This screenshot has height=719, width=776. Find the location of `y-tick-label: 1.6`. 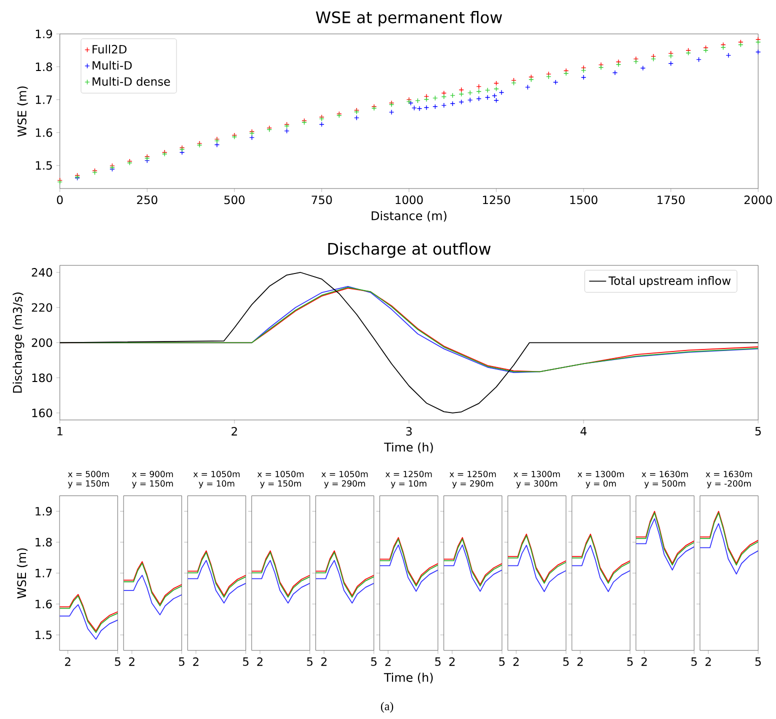

y-tick-label: 1.6 is located at coordinates (44, 132).